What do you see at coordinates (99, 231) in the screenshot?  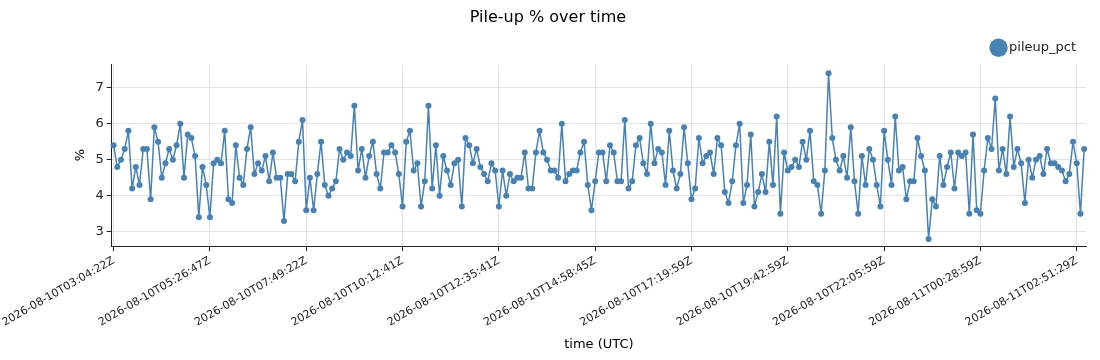 I see `y-tick-label: 3` at bounding box center [99, 231].